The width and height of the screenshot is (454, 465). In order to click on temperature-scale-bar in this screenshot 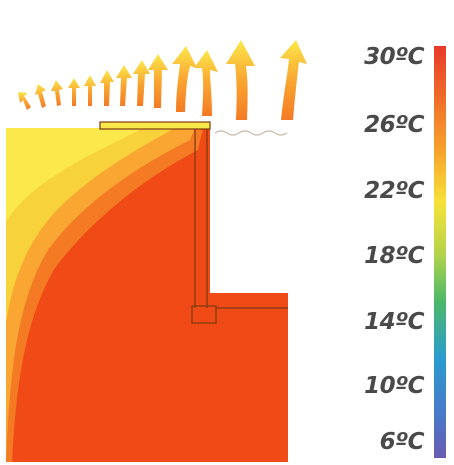, I will do `click(440, 252)`.